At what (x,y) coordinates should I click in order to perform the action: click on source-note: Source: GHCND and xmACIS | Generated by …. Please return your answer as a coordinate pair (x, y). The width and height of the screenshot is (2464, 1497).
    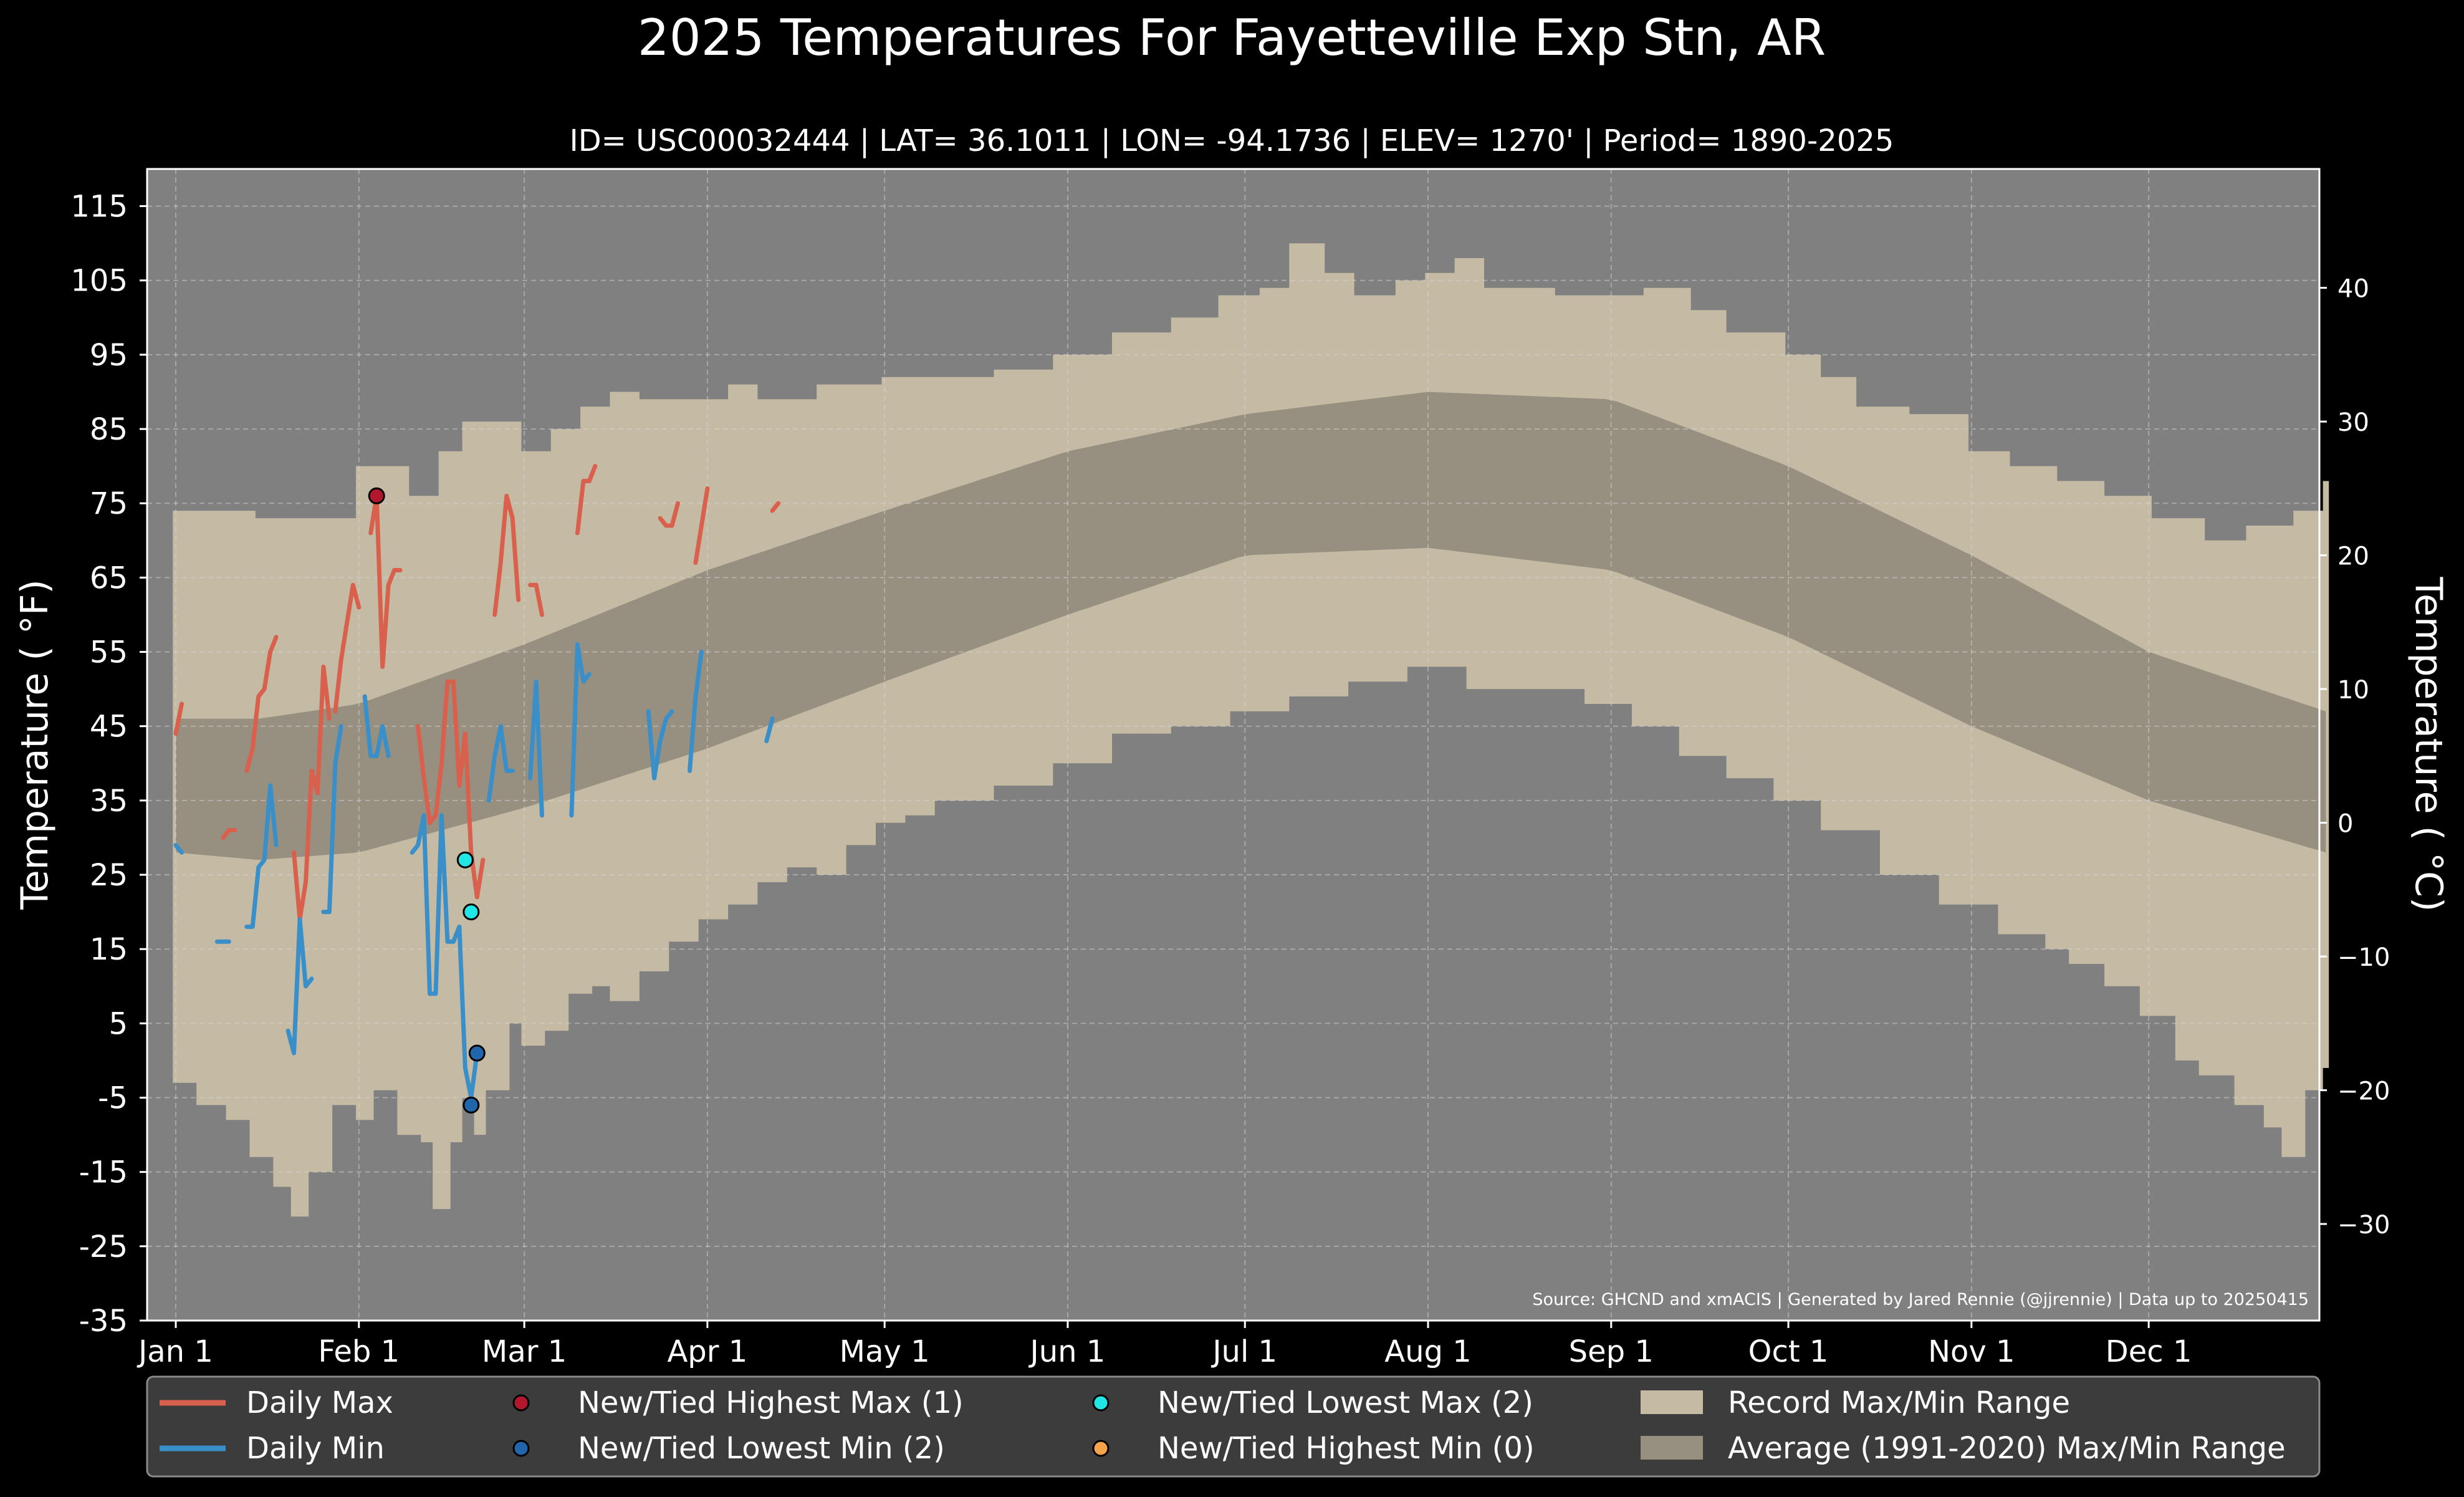
    Looking at the image, I should click on (1921, 1299).